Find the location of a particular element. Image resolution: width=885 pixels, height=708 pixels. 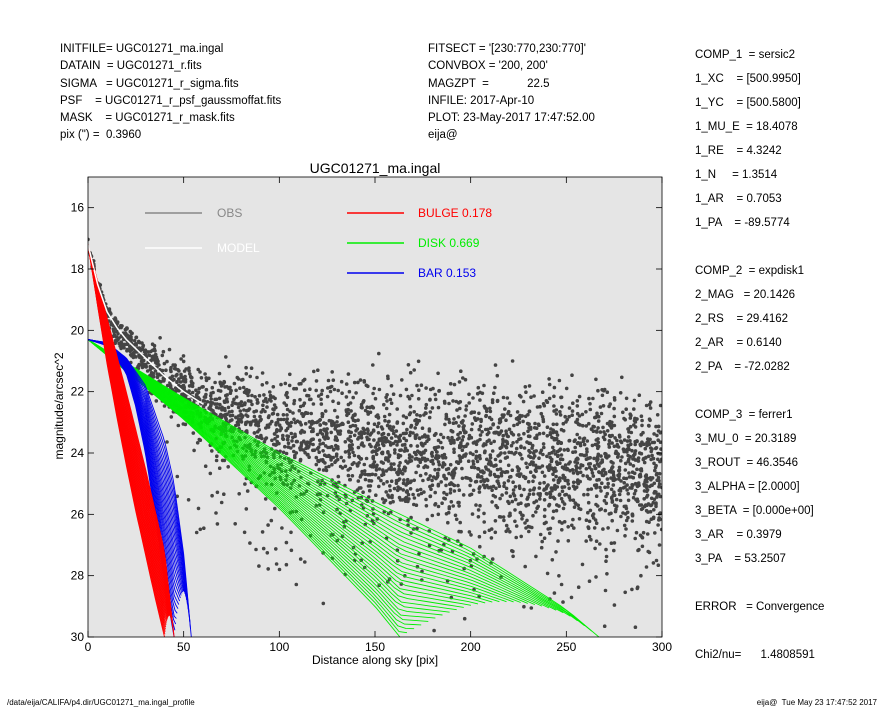

bulge-series is located at coordinates (131, 440).